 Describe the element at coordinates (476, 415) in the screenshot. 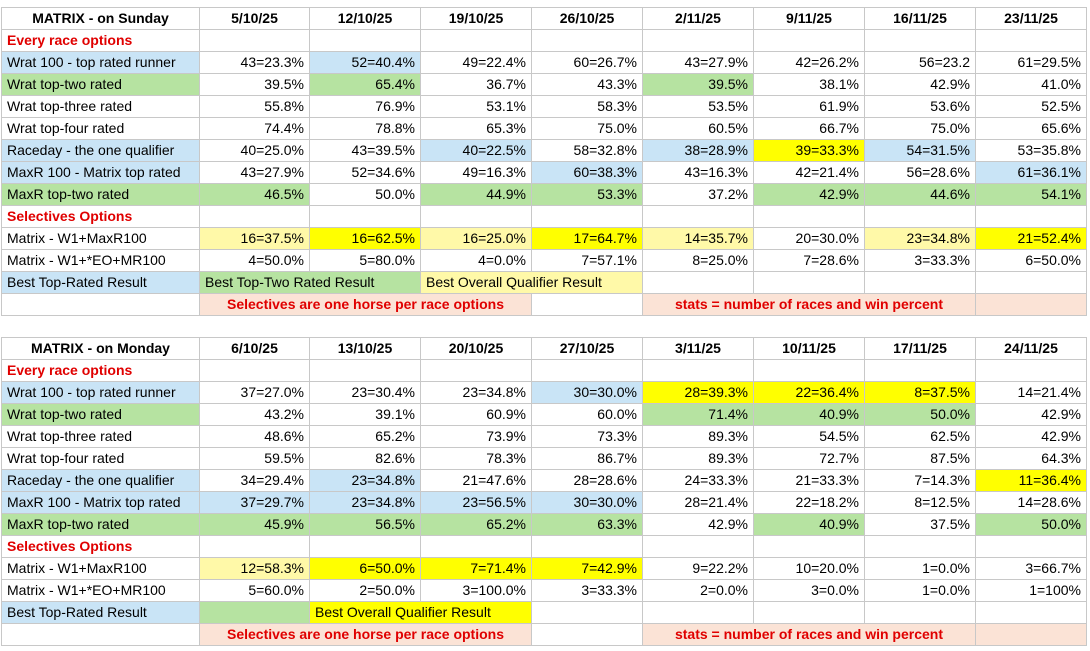

I see `value-cell: 60.9%` at that location.